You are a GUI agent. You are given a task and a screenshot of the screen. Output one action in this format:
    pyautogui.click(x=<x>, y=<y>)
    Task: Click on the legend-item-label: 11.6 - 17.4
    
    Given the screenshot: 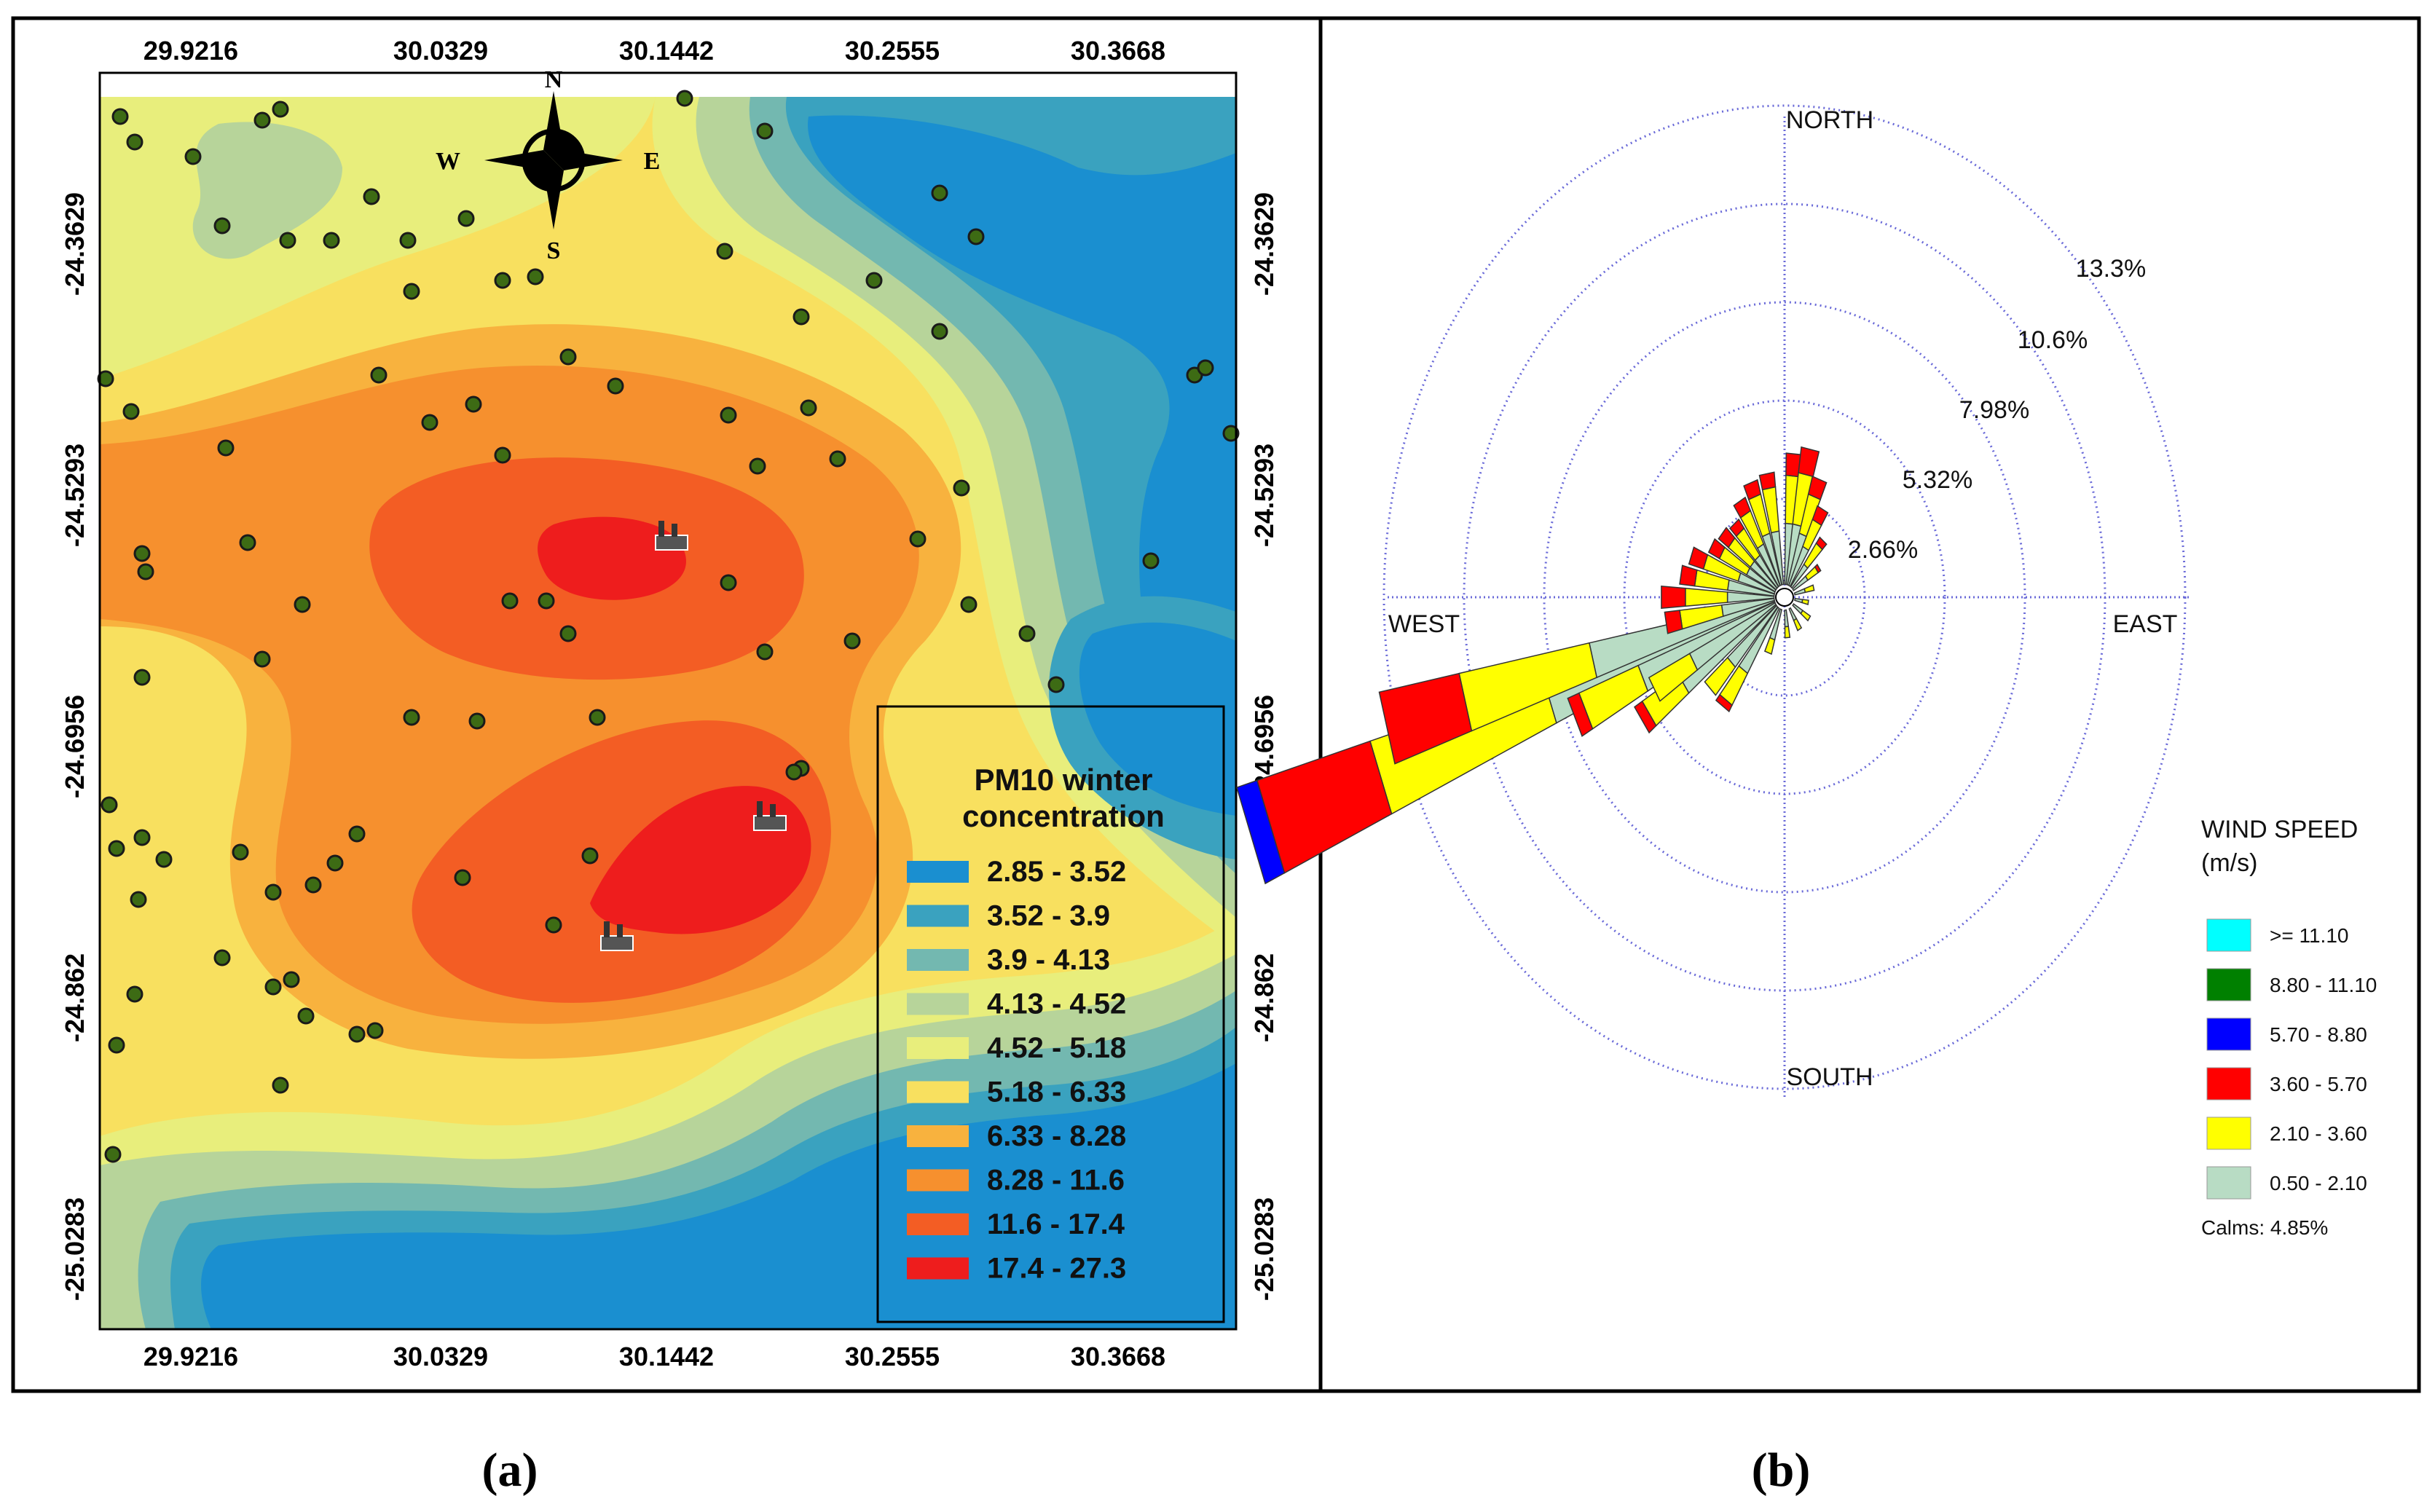 What is the action you would take?
    pyautogui.click(x=1056, y=1224)
    